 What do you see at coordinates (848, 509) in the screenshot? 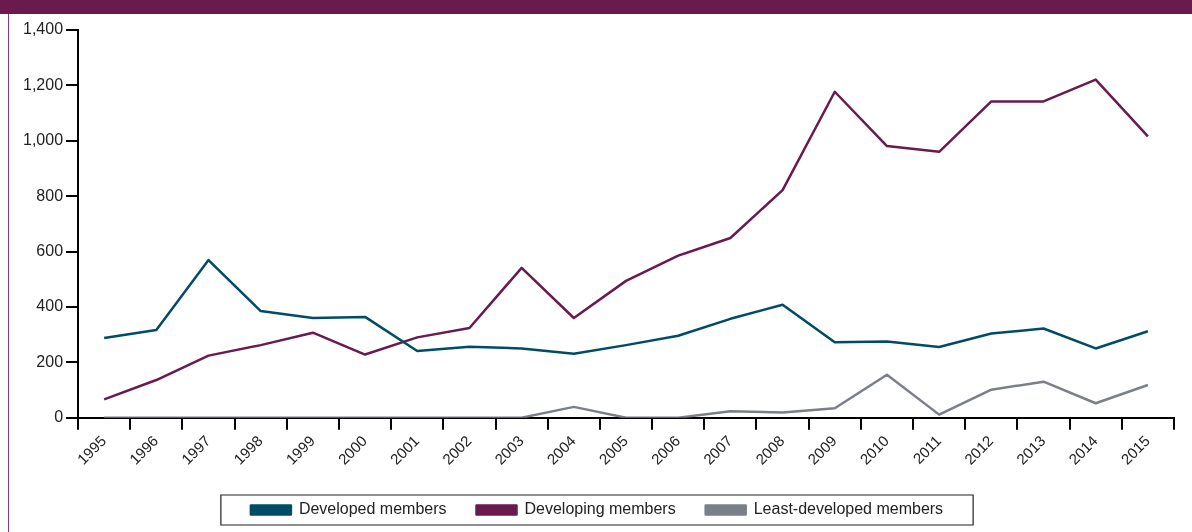
I see `legend-label: Least-developed members` at bounding box center [848, 509].